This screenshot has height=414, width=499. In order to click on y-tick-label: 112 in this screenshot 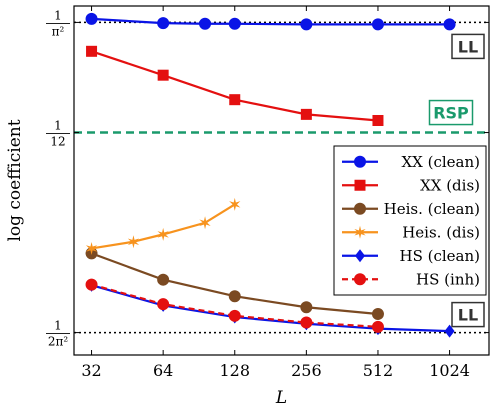, I will do `click(58, 134)`.